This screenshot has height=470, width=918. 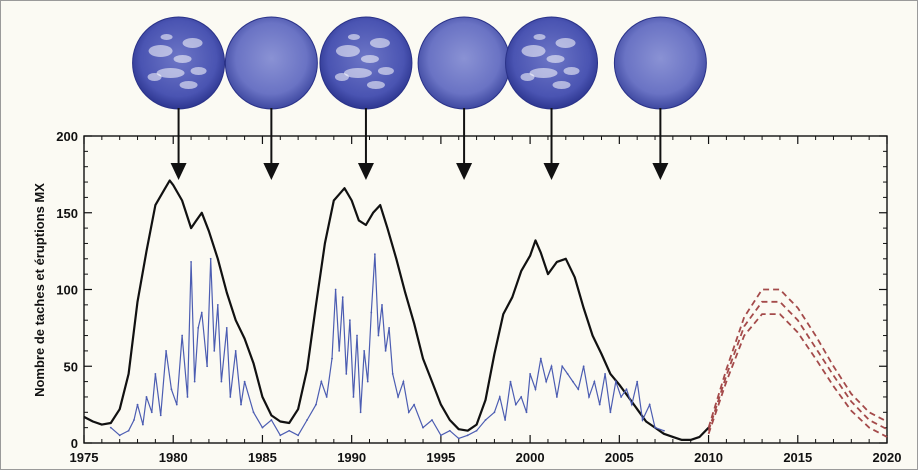 What do you see at coordinates (74, 443) in the screenshot?
I see `y-tick-label: 0` at bounding box center [74, 443].